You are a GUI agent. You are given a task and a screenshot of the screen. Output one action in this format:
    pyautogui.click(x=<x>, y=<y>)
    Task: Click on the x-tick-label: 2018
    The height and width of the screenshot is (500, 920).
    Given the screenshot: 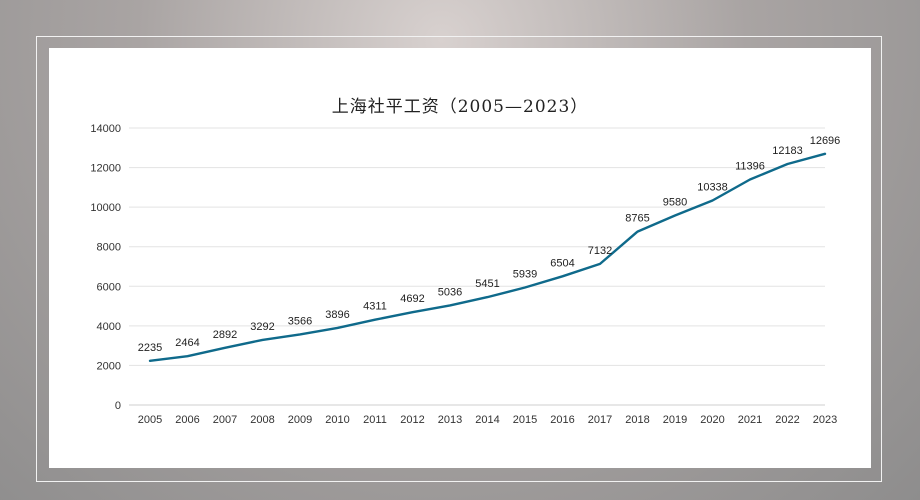 What is the action you would take?
    pyautogui.click(x=637, y=420)
    